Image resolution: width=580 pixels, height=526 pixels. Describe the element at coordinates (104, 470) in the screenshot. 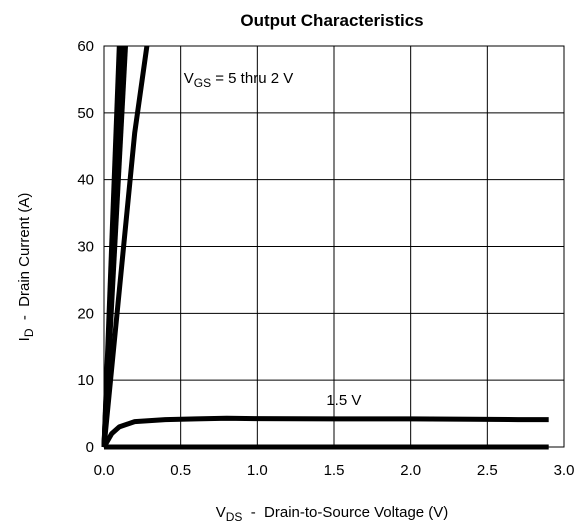

I see `x-tick-label: 0.0` at that location.